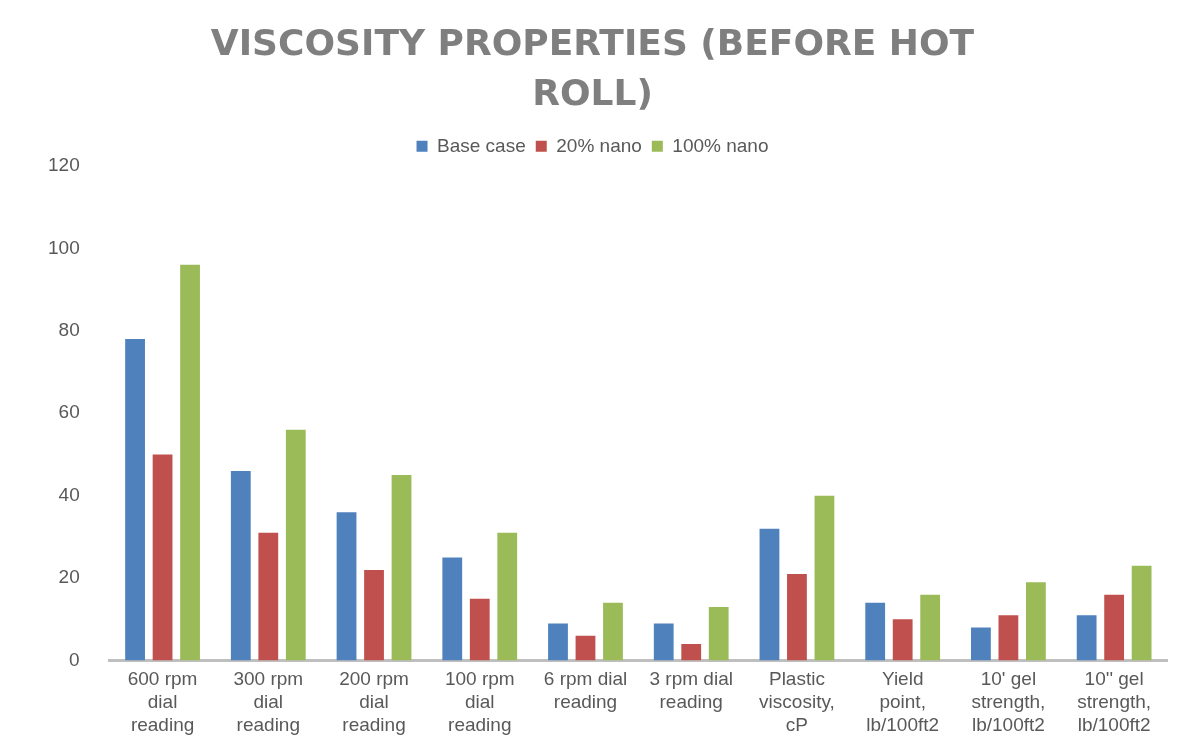  I want to click on y-tick-label: 40, so click(69, 494).